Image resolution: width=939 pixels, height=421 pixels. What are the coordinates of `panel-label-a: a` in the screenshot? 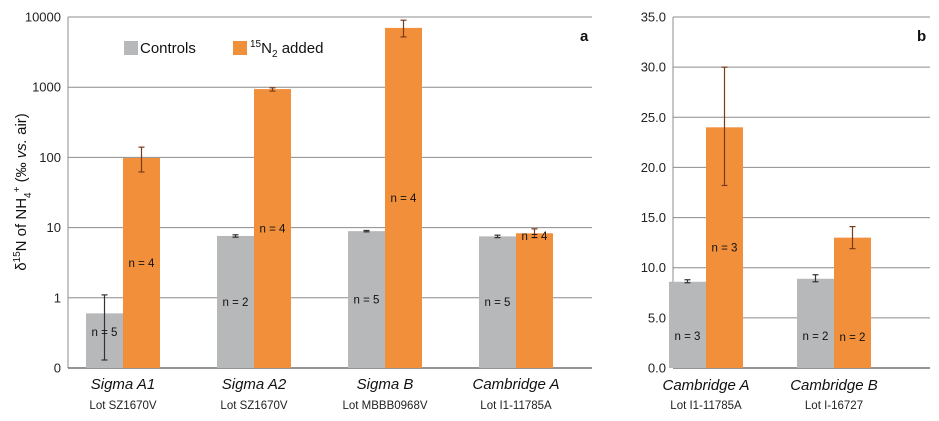 It's located at (584, 36).